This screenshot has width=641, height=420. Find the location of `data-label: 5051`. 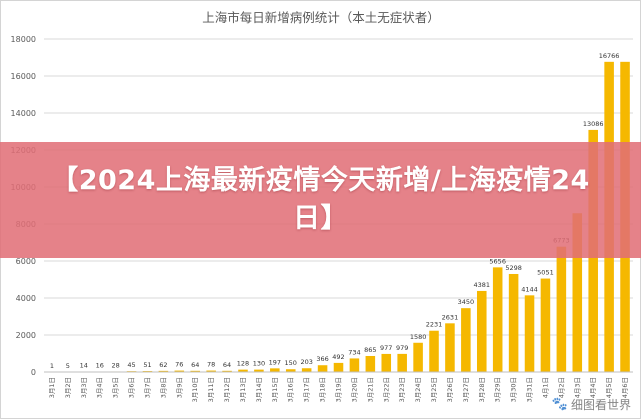

data-label: 5051 is located at coordinates (545, 273).